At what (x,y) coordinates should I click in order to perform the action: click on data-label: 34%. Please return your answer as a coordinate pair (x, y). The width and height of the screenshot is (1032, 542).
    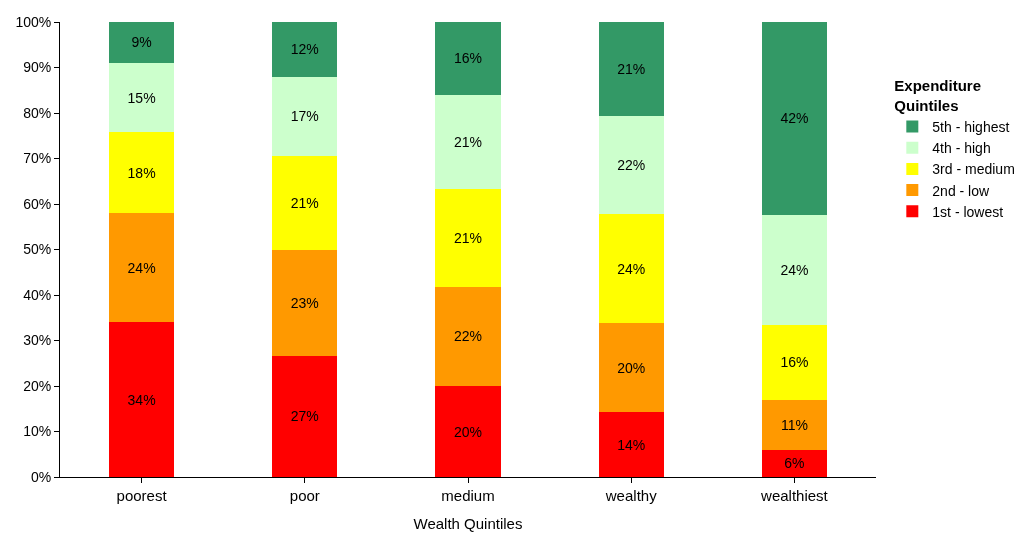
    Looking at the image, I should click on (141, 399).